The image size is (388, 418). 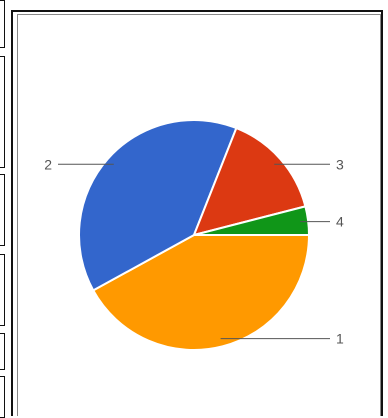 What do you see at coordinates (340, 222) in the screenshot?
I see `slice-label-4: 4` at bounding box center [340, 222].